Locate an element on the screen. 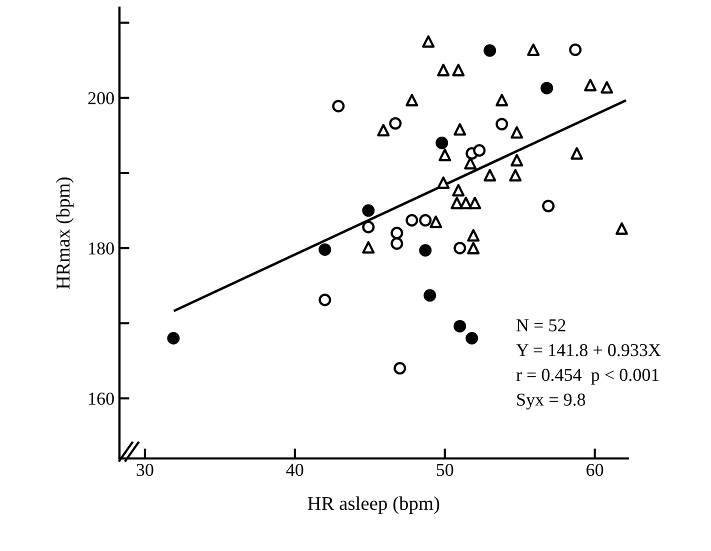 The image size is (711, 551). y-tick-label: 200 is located at coordinates (101, 98).